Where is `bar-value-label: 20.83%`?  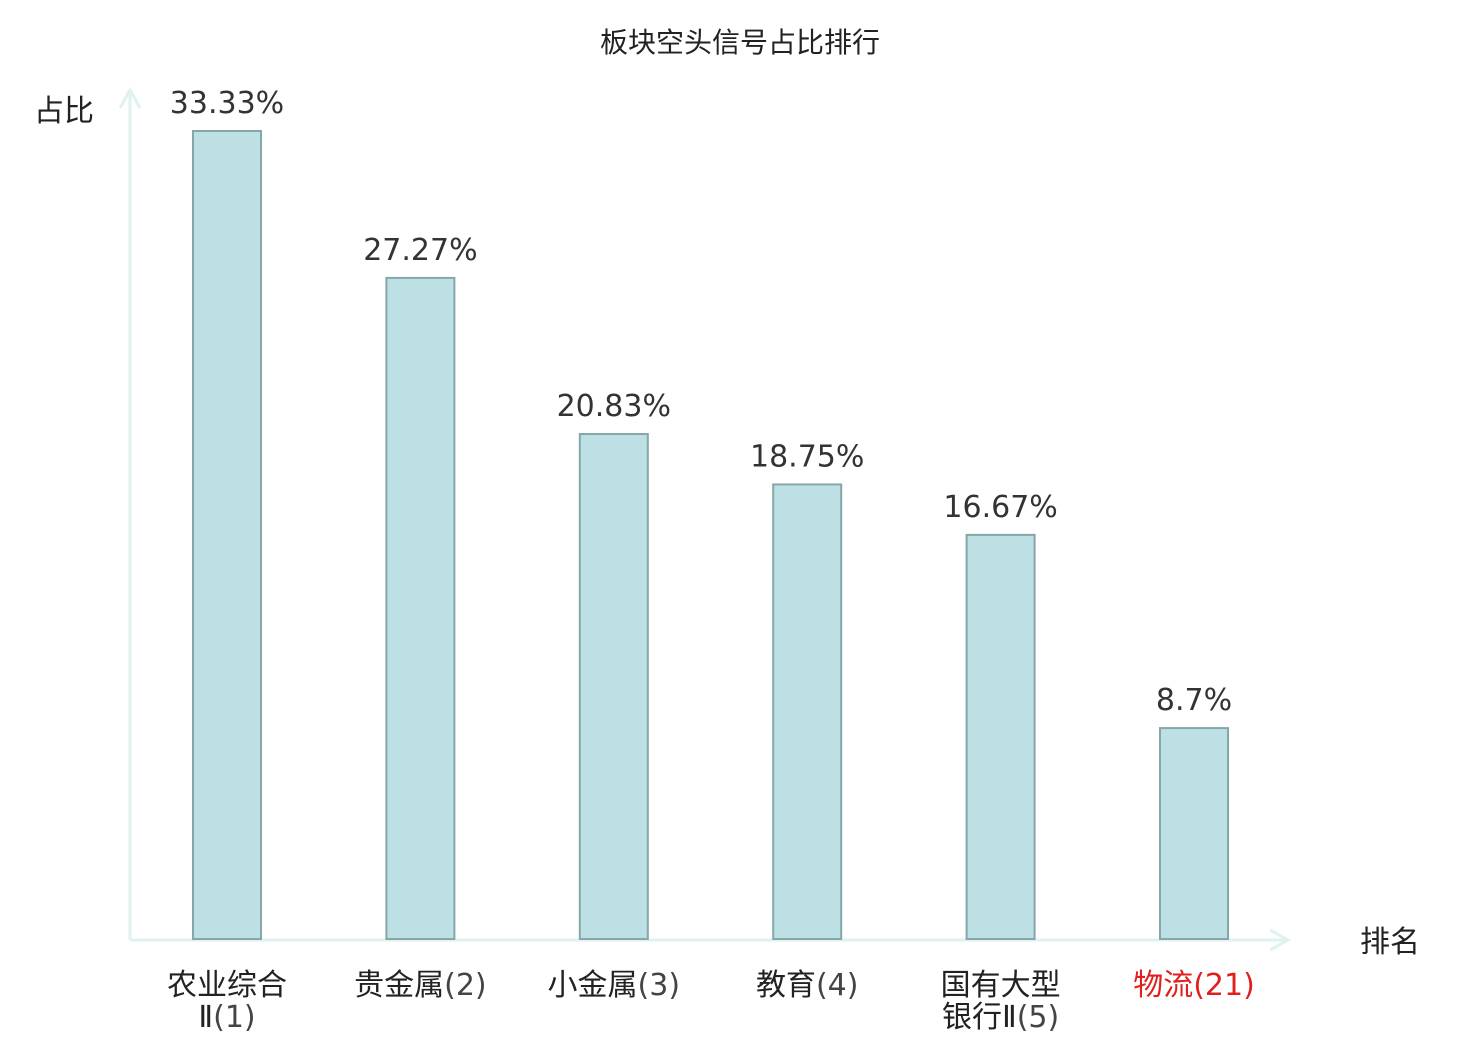
bar-value-label: 20.83% is located at coordinates (614, 406).